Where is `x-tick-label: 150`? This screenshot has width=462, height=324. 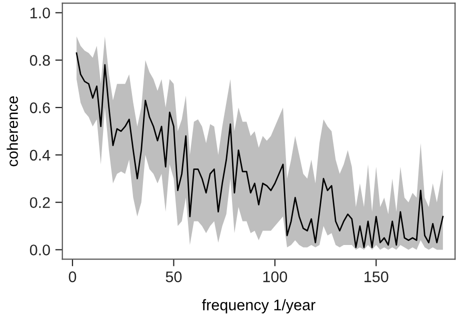
x-tick-label: 150 is located at coordinates (376, 276).